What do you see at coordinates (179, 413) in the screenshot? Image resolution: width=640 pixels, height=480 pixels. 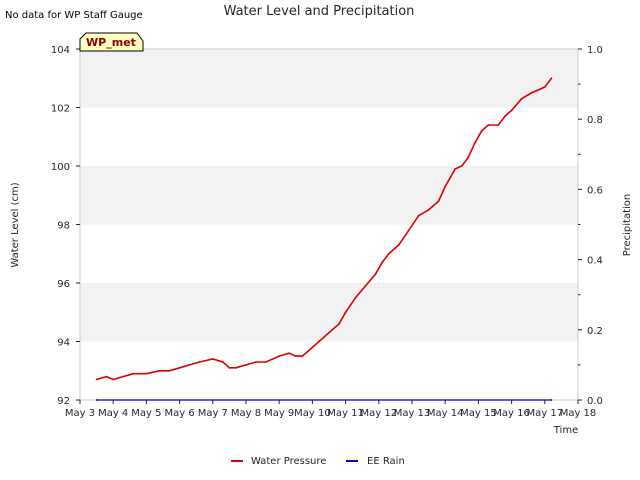 I see `x-tick-label: May 6` at bounding box center [179, 413].